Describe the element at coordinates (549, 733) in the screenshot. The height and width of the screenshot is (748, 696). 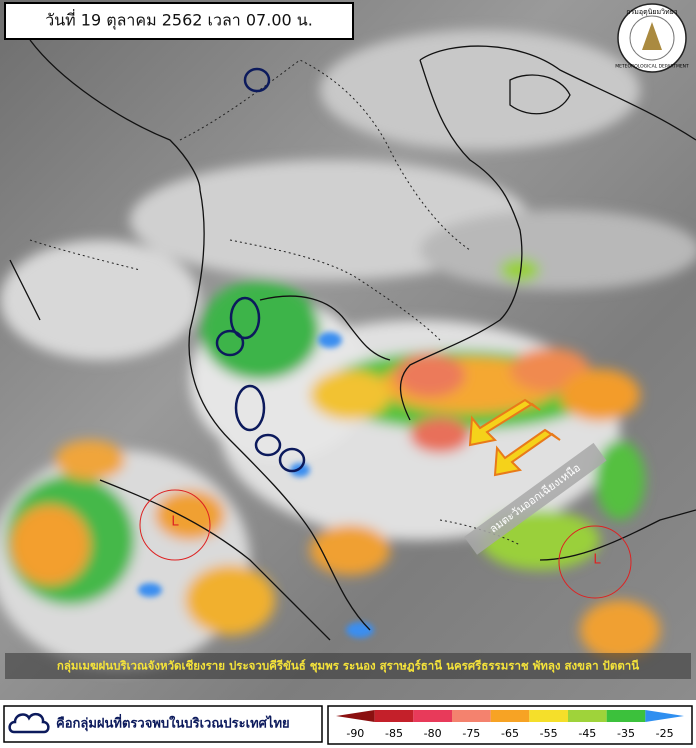
I see `colorbar-tick-label: -55` at that location.